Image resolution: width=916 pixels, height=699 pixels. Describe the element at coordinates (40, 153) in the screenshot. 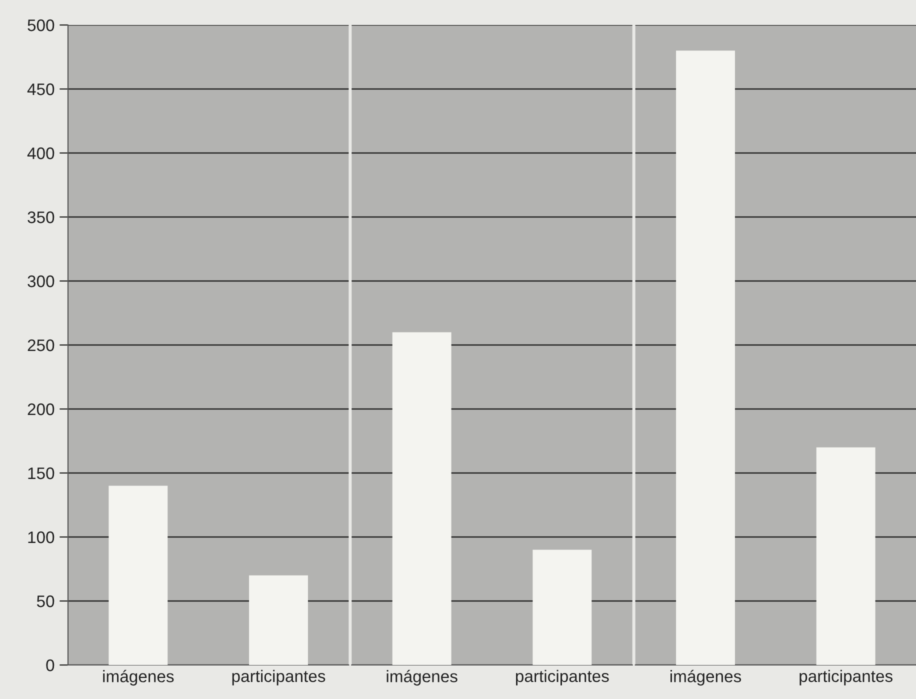

I see `y-tick-label: 400` at that location.